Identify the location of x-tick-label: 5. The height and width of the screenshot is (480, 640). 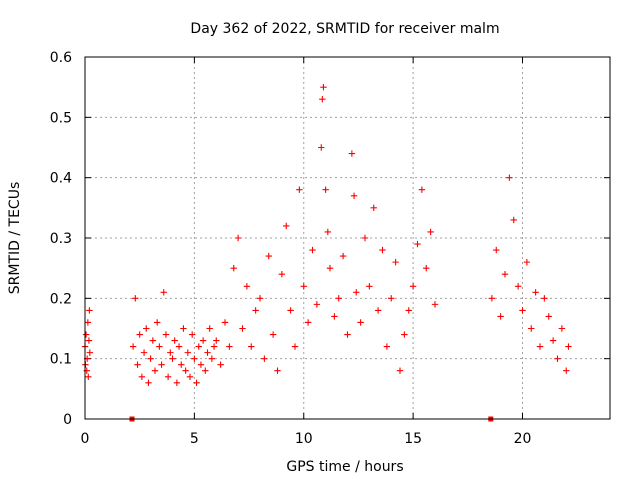
(194, 439).